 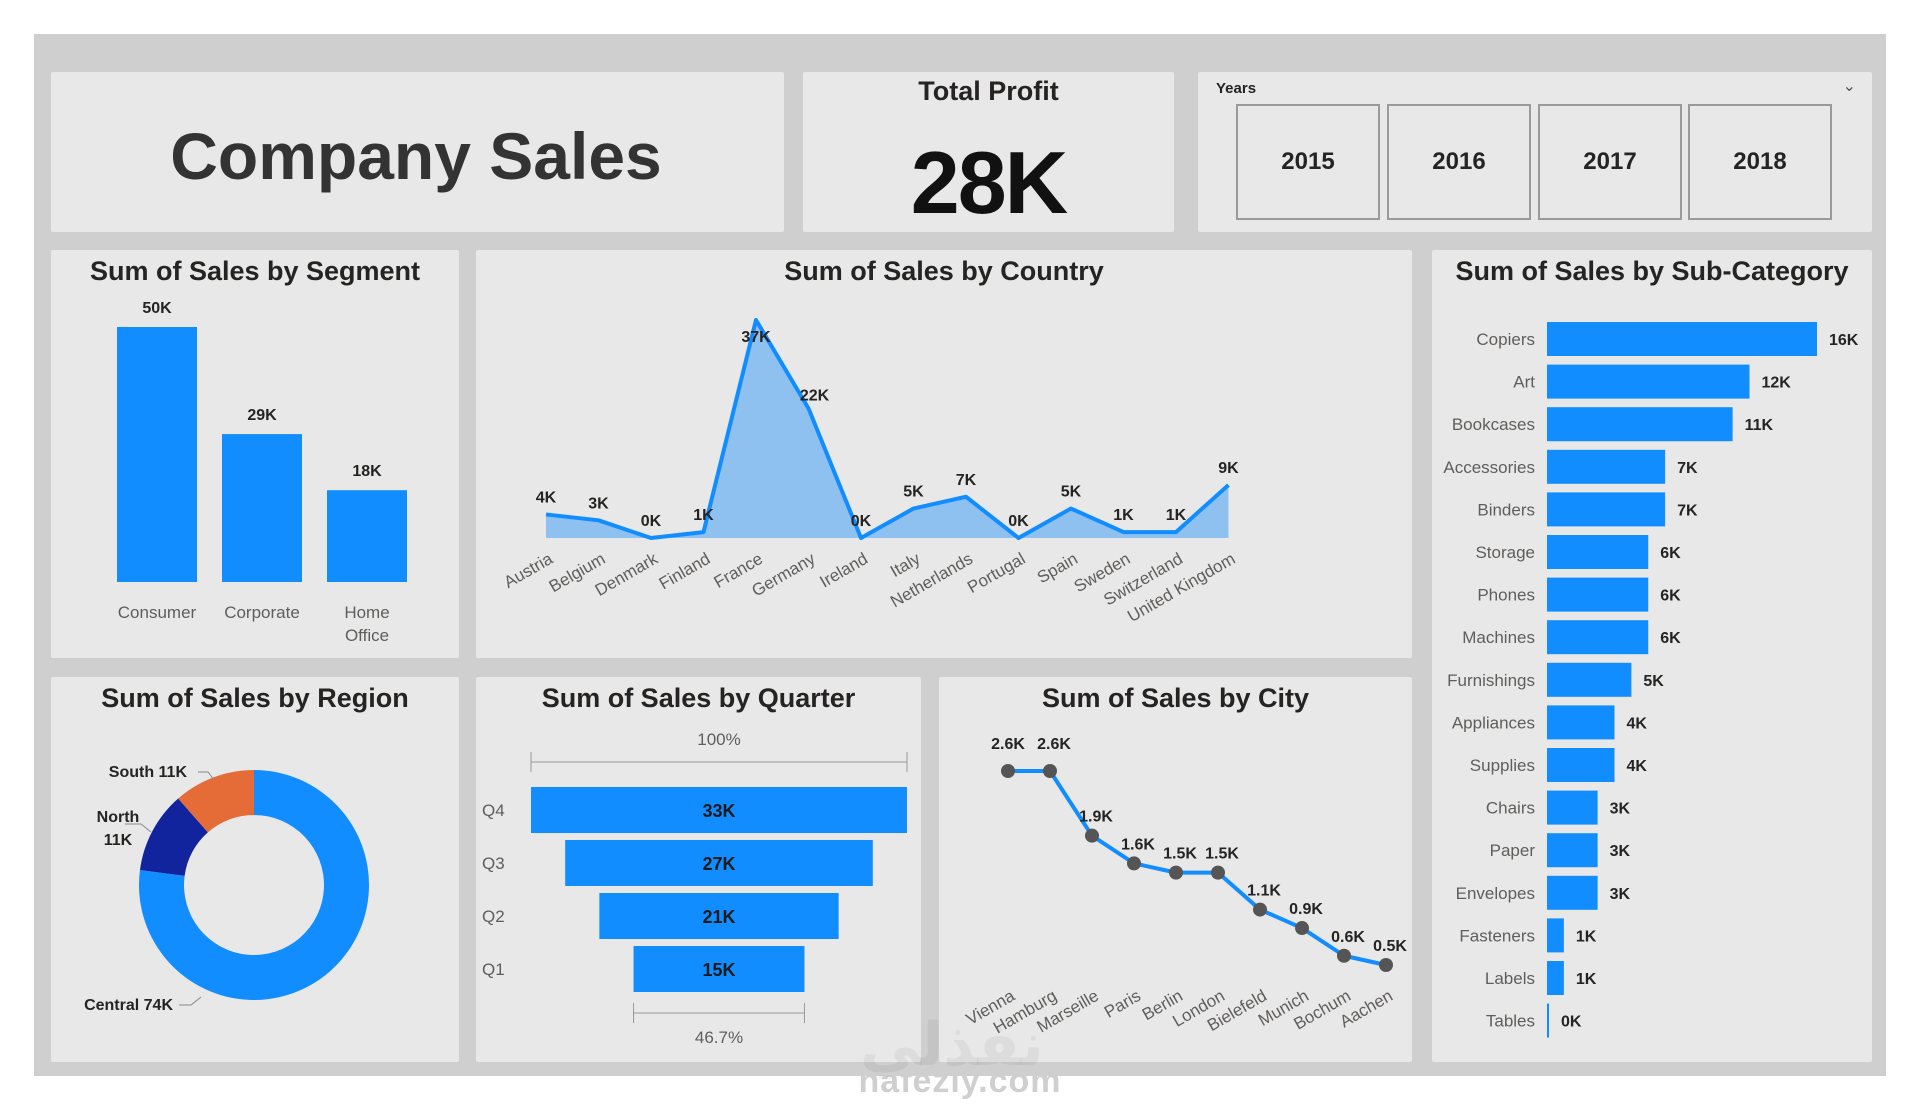 I want to click on subcategory-chart-title: Sum of Sales by Sub-Category, so click(x=1652, y=271).